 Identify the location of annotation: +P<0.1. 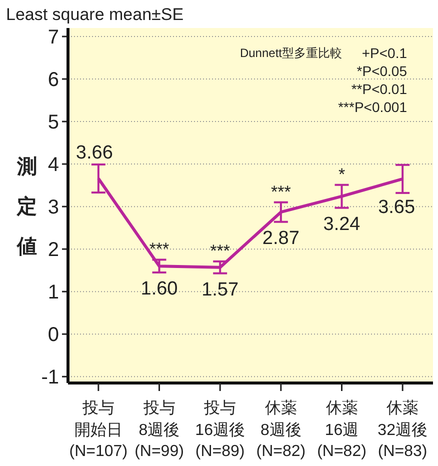
(385, 53).